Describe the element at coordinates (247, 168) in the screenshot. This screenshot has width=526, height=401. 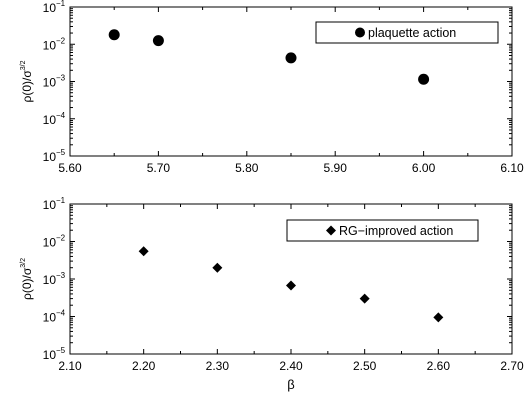
I see `x-tick-label: 5.80` at that location.